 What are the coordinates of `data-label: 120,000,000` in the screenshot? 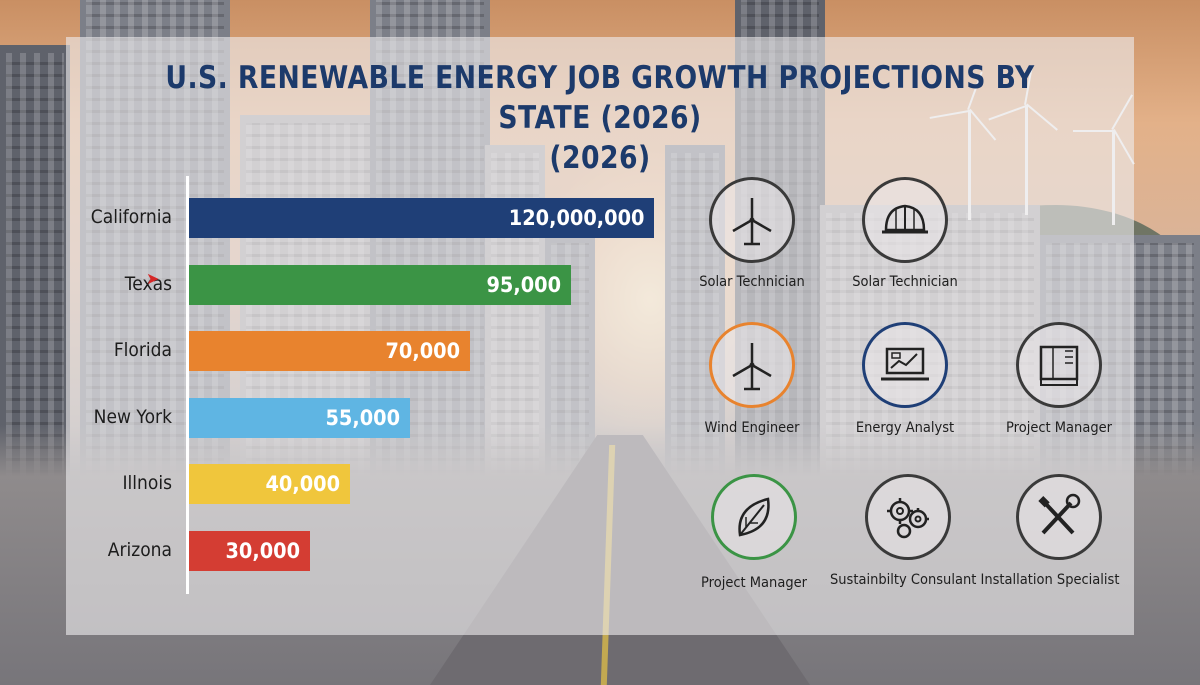 It's located at (576, 218).